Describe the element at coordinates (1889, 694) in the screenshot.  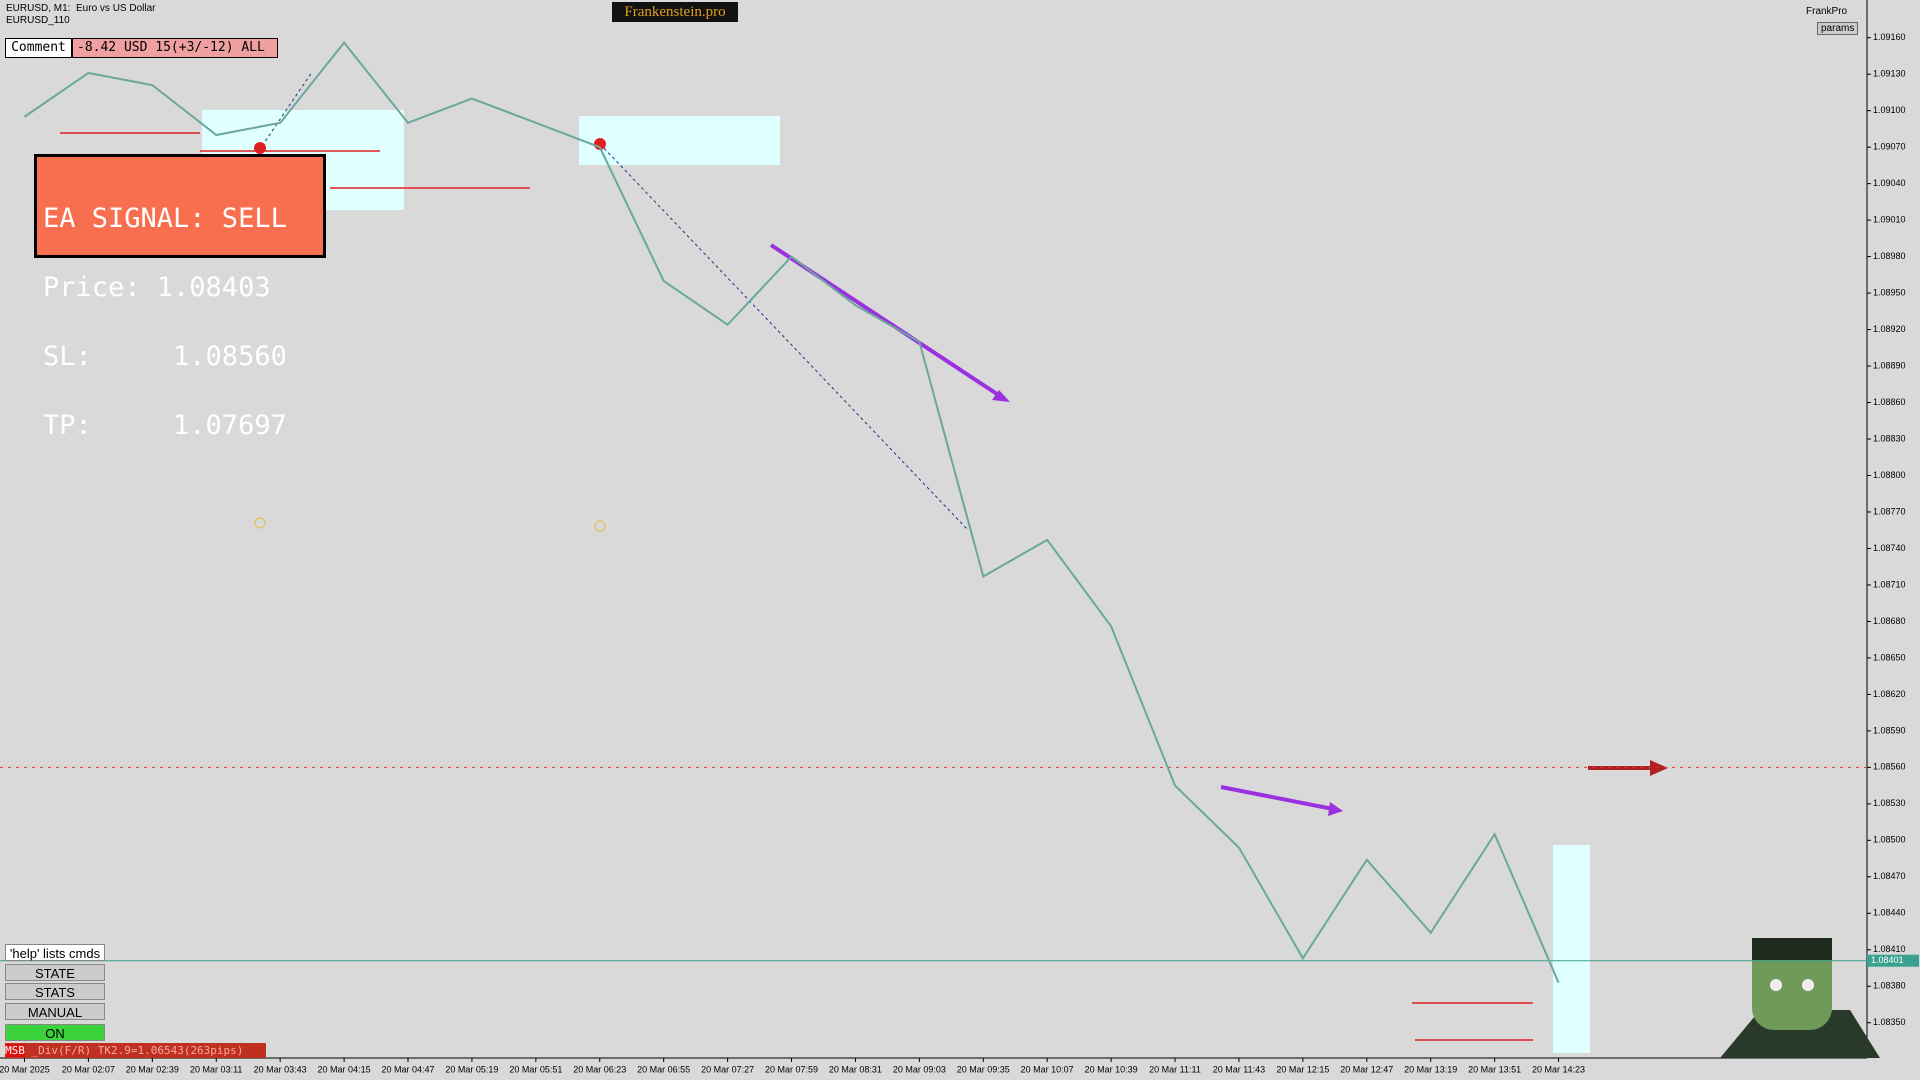
I see `y-tick-label: 1.08620` at that location.